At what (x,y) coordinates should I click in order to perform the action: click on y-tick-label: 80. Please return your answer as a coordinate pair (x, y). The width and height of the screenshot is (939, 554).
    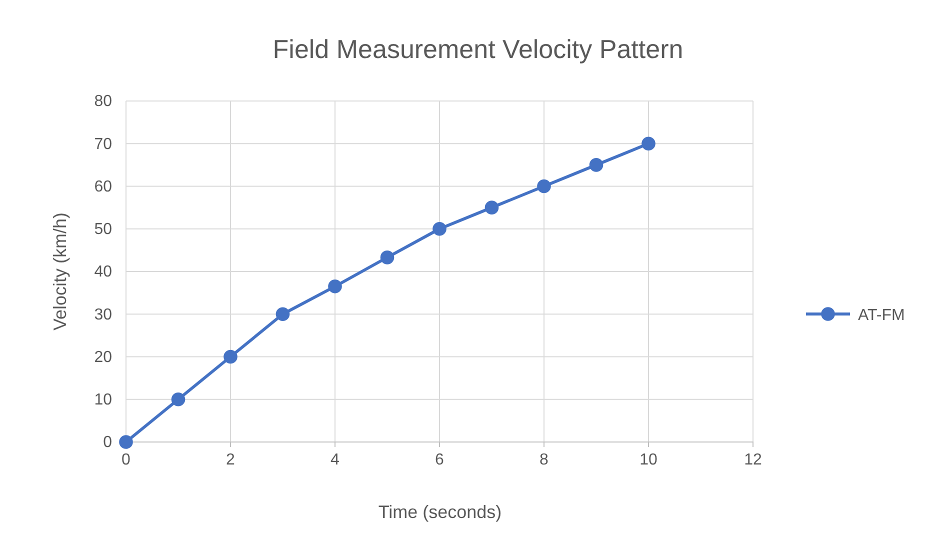
    Looking at the image, I should click on (103, 101).